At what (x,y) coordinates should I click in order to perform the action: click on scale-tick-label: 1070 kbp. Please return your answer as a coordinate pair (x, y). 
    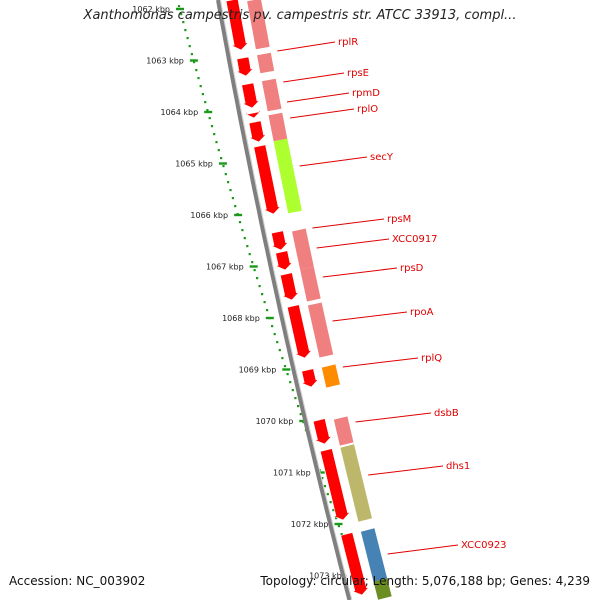
    Looking at the image, I should click on (275, 421).